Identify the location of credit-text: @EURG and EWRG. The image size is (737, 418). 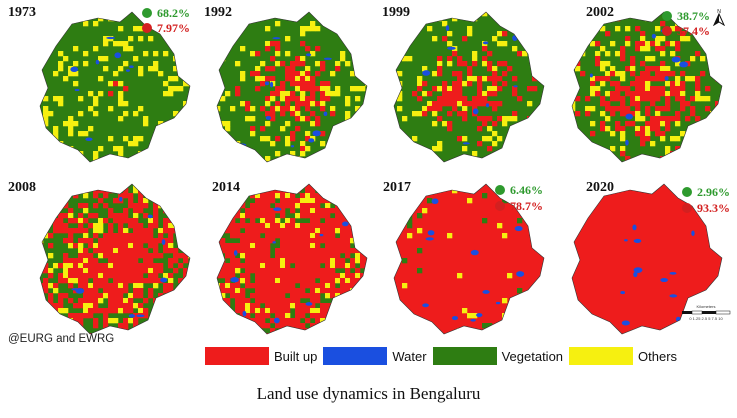
(61, 339).